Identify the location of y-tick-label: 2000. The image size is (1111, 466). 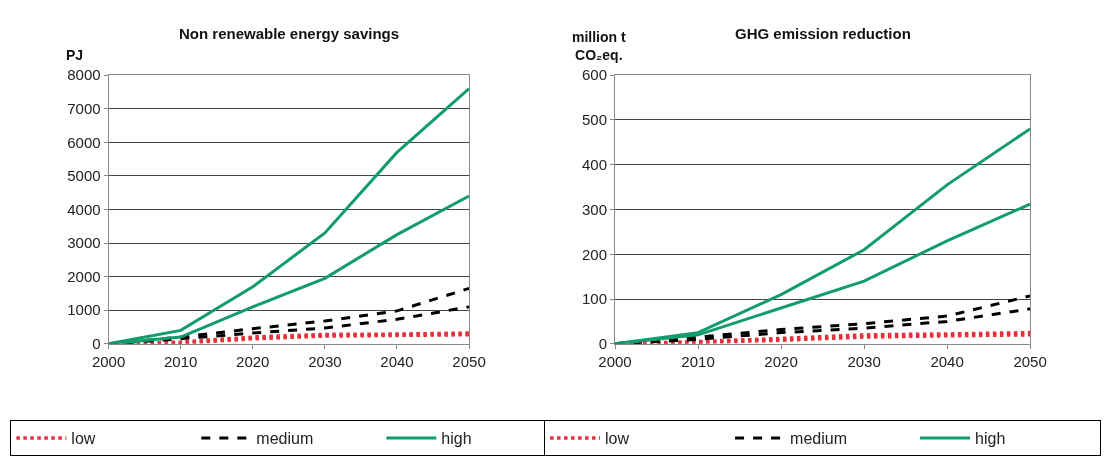
(84, 276).